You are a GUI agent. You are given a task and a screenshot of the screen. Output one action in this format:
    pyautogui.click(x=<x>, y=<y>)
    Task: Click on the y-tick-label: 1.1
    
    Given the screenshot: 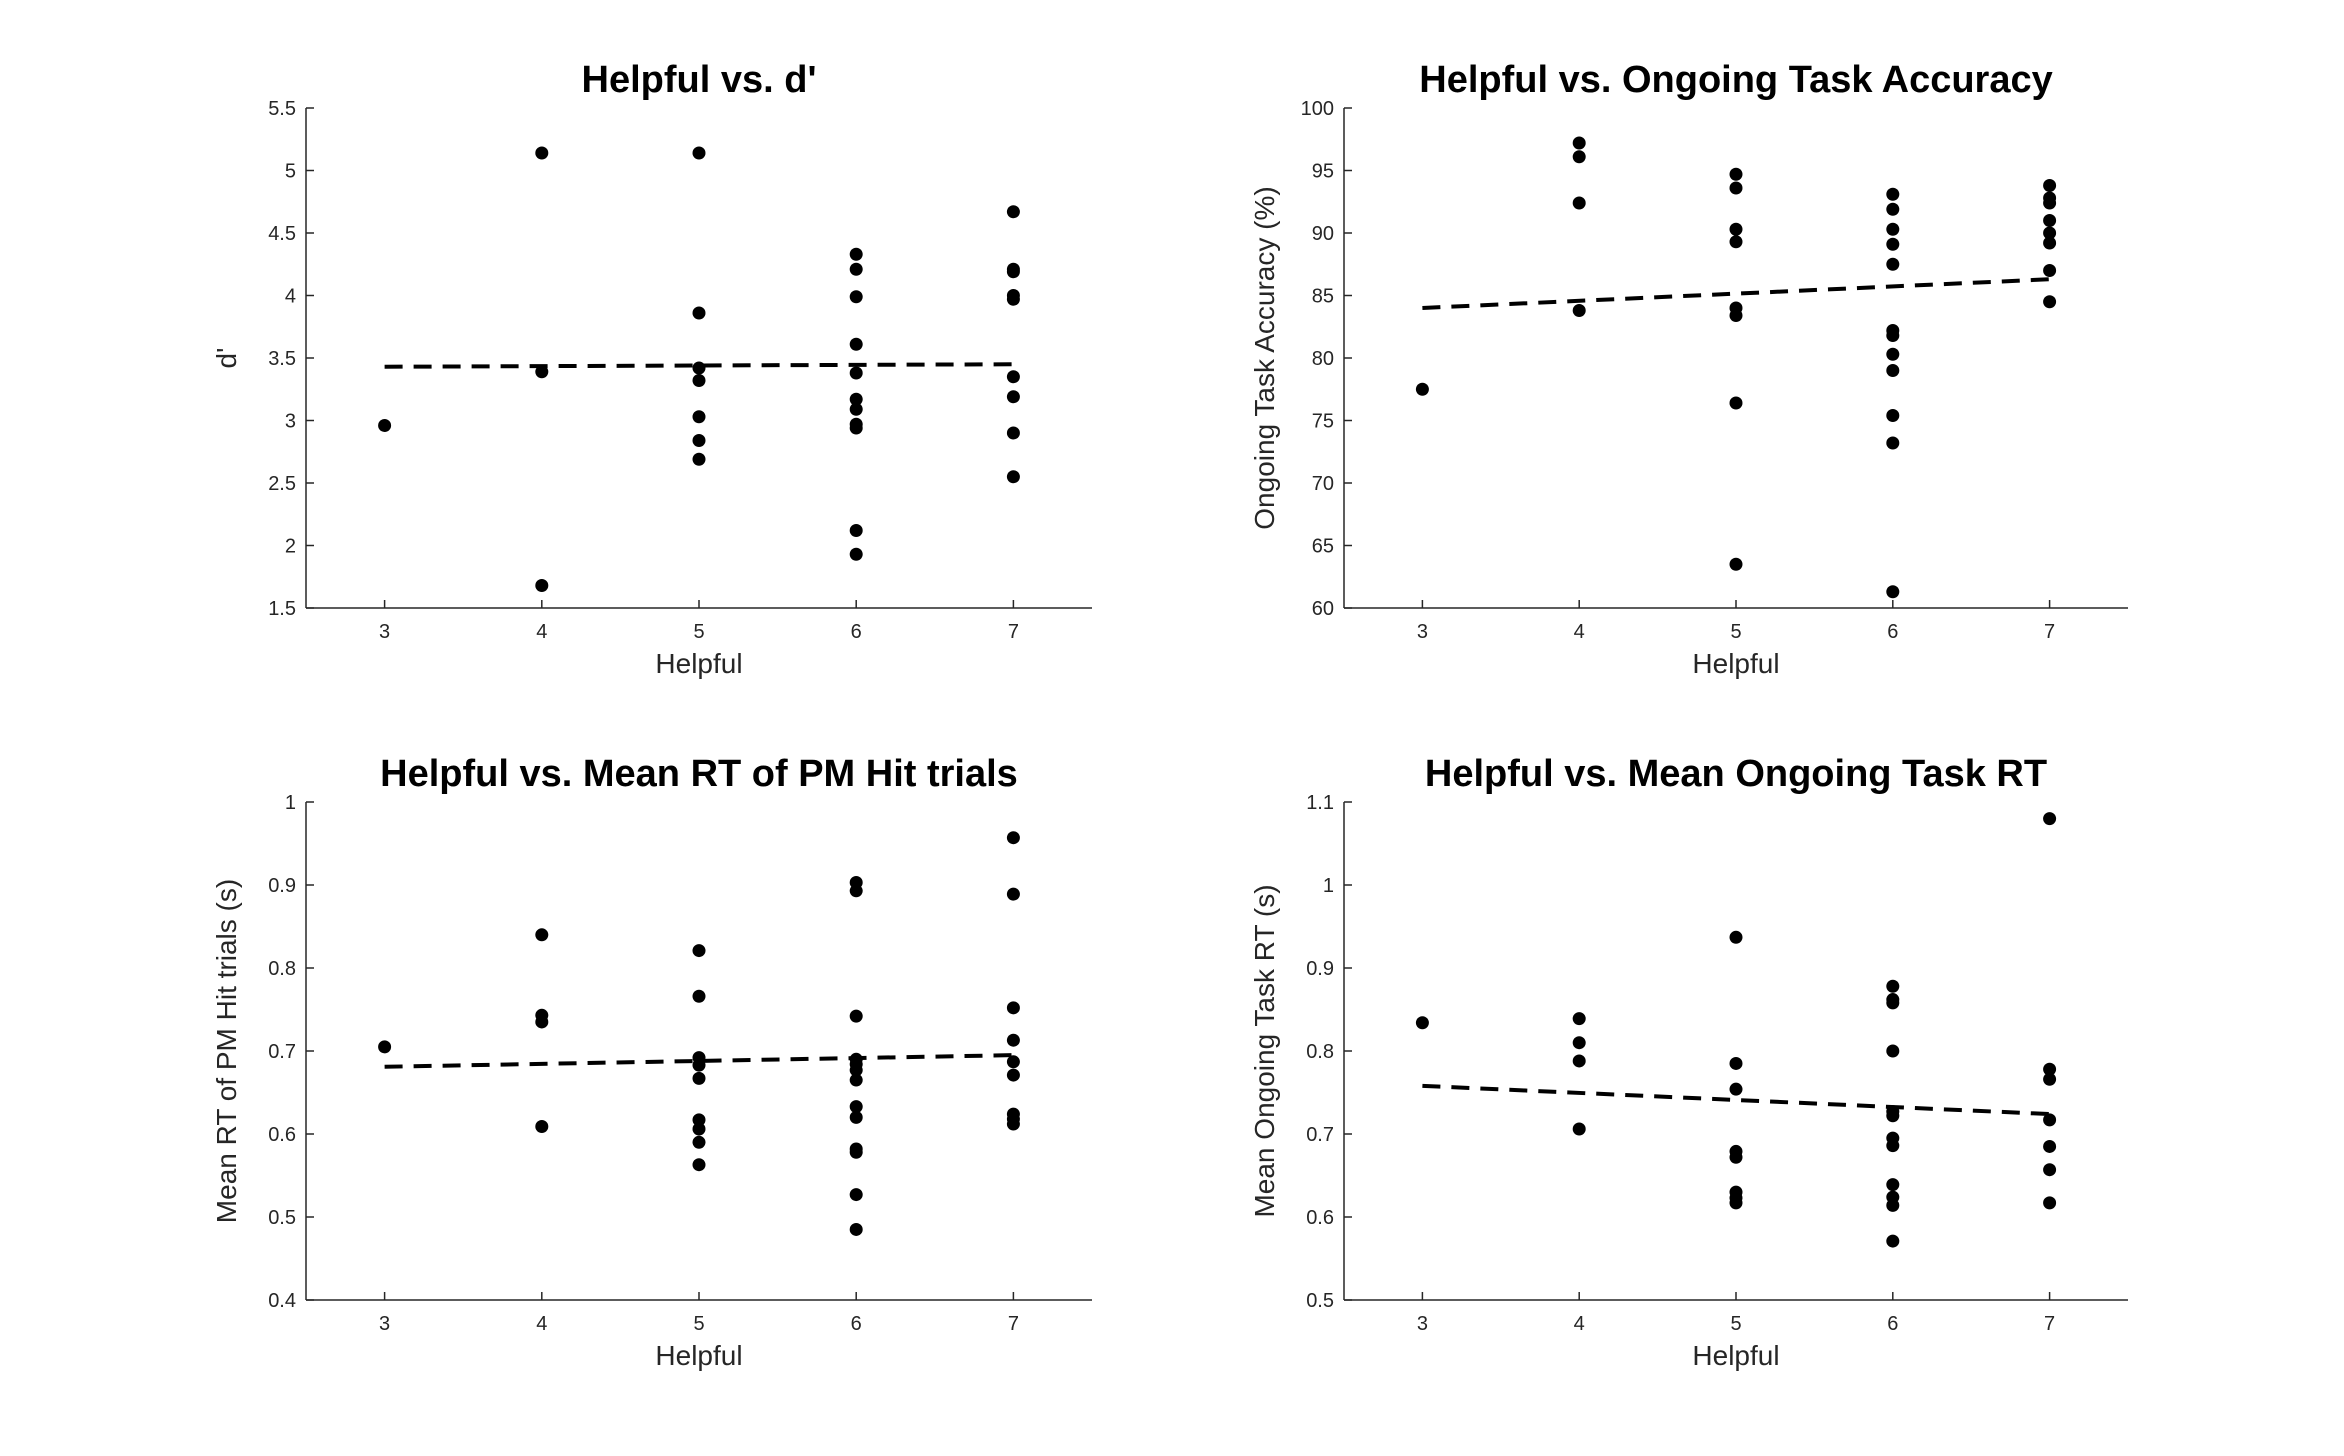 What is the action you would take?
    pyautogui.click(x=1320, y=803)
    